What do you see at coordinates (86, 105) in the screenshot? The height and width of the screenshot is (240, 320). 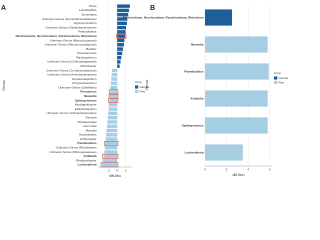 I see `y-tick-label: Mucilaginibacter` at bounding box center [86, 105].